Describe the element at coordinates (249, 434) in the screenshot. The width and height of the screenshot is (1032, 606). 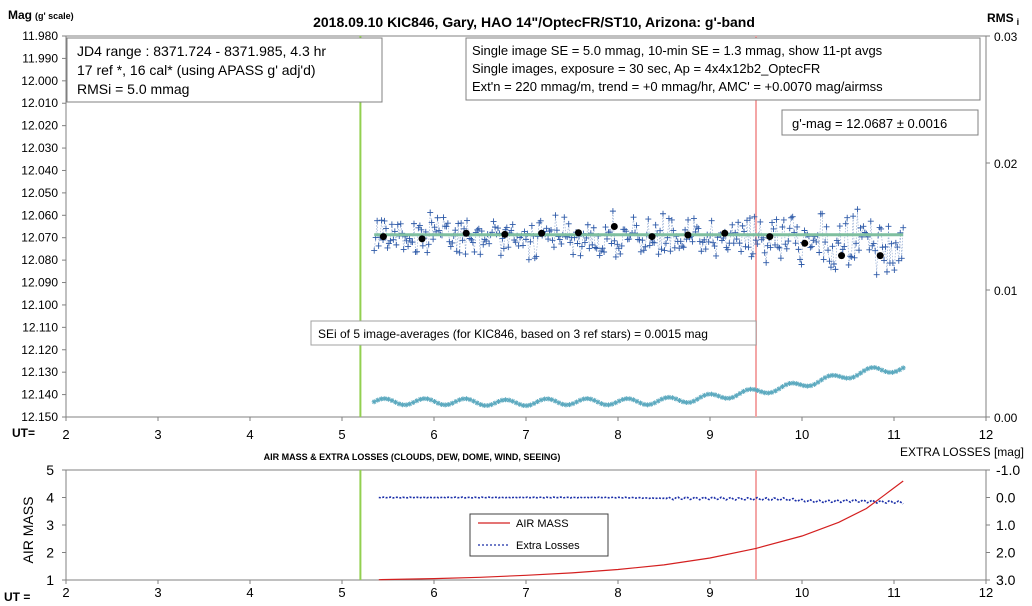
I see `x-tick-label: 4` at that location.